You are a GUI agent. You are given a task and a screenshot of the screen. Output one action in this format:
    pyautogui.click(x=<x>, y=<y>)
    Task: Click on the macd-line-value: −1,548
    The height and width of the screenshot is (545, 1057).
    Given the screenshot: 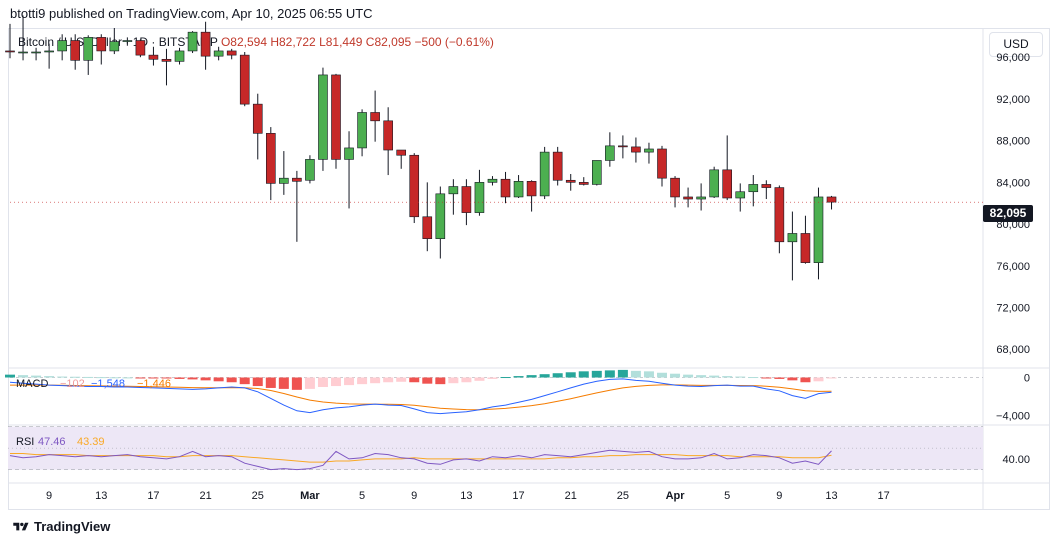 What is the action you would take?
    pyautogui.click(x=108, y=384)
    